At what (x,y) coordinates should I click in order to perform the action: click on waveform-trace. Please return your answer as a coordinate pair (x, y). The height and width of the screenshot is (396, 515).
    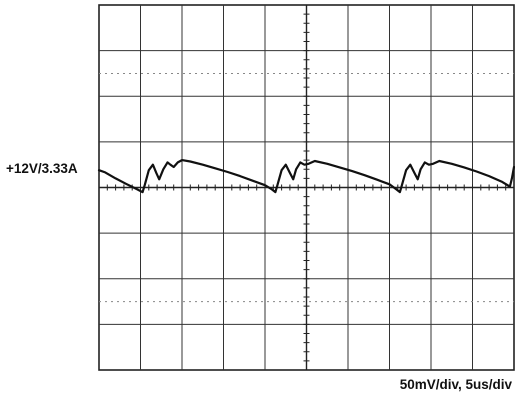
    Looking at the image, I should click on (306, 176).